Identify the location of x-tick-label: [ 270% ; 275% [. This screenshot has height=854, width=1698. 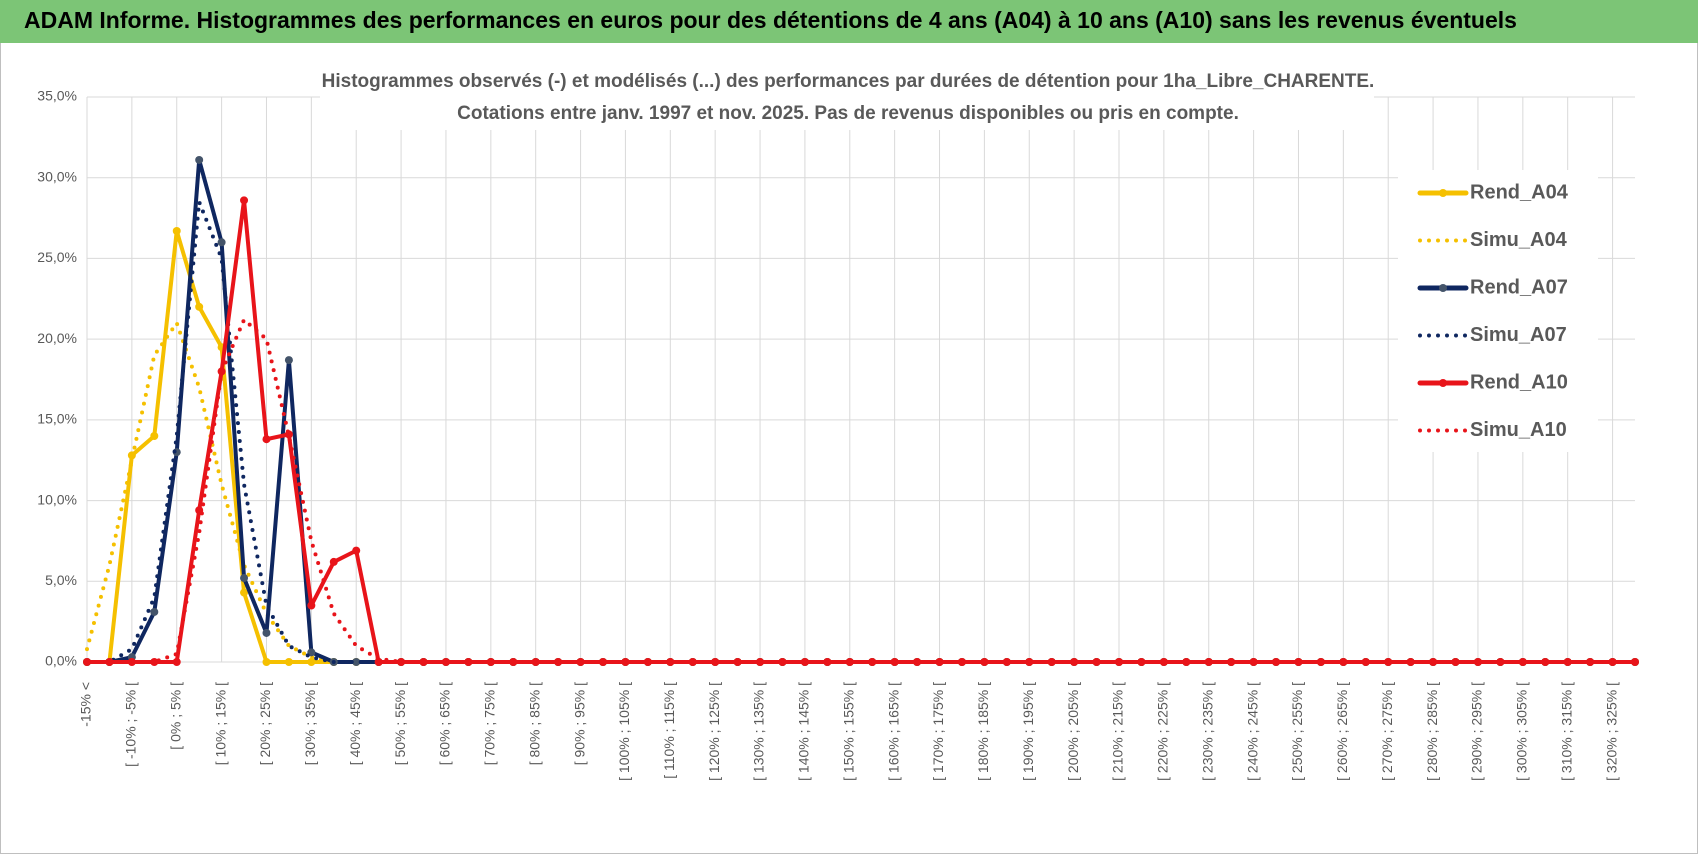
(1387, 731).